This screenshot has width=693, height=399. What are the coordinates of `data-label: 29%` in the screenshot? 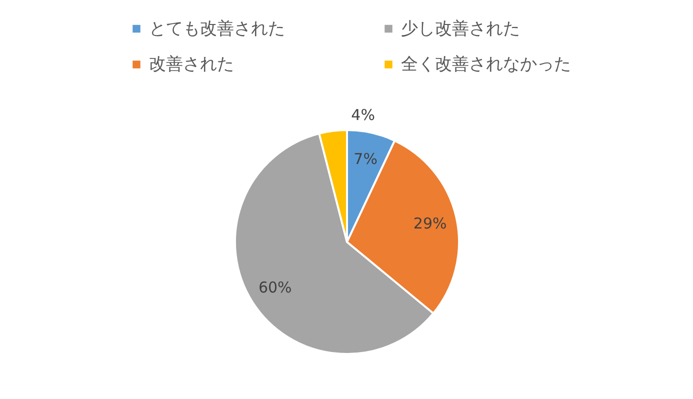 It's located at (430, 223).